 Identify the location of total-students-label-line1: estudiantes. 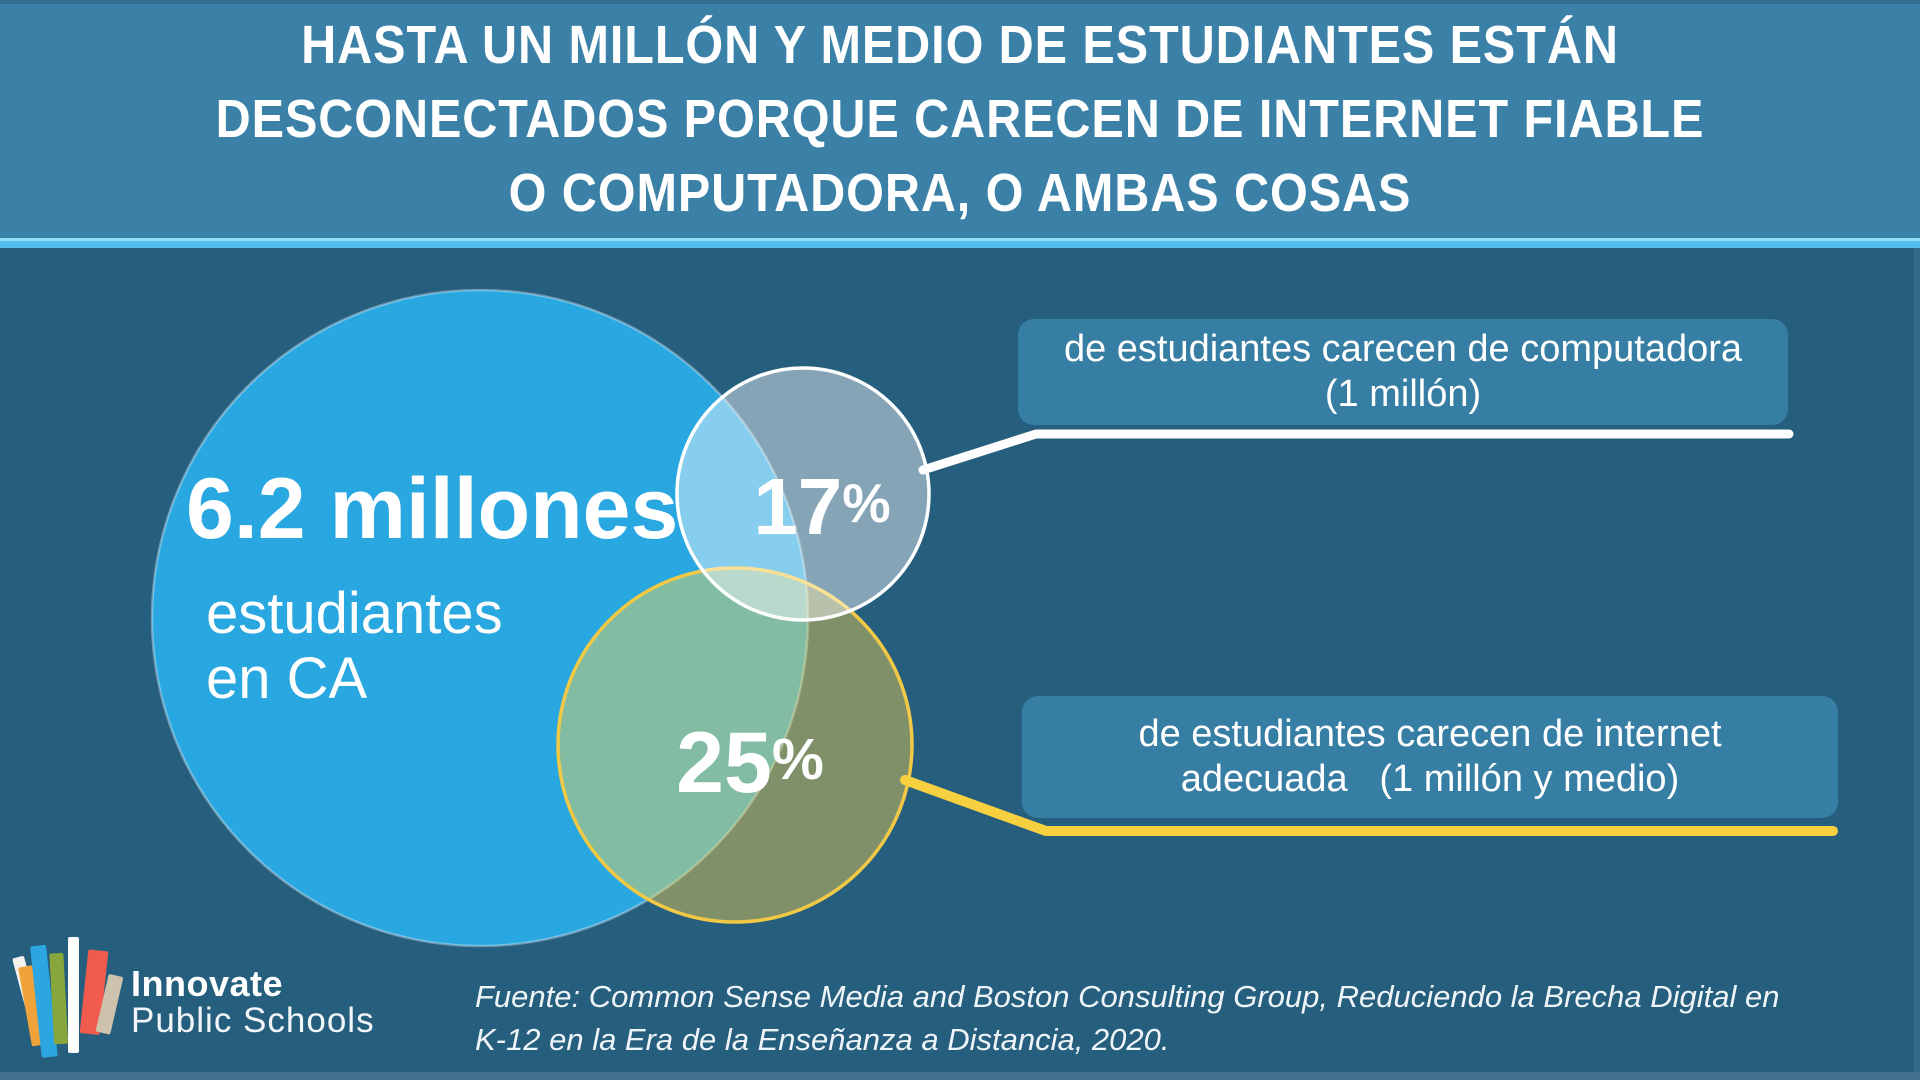
(354, 613).